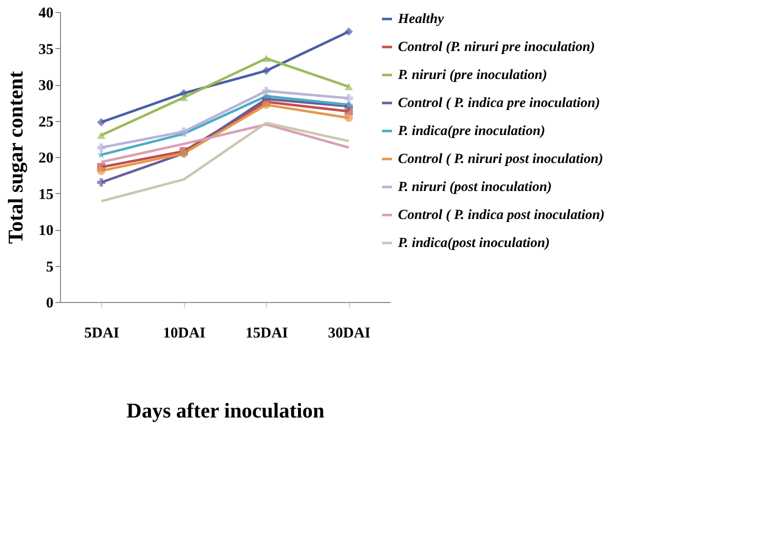 Image resolution: width=777 pixels, height=552 pixels. What do you see at coordinates (472, 131) in the screenshot?
I see `legend-label: P. indica(pre inoculation)` at bounding box center [472, 131].